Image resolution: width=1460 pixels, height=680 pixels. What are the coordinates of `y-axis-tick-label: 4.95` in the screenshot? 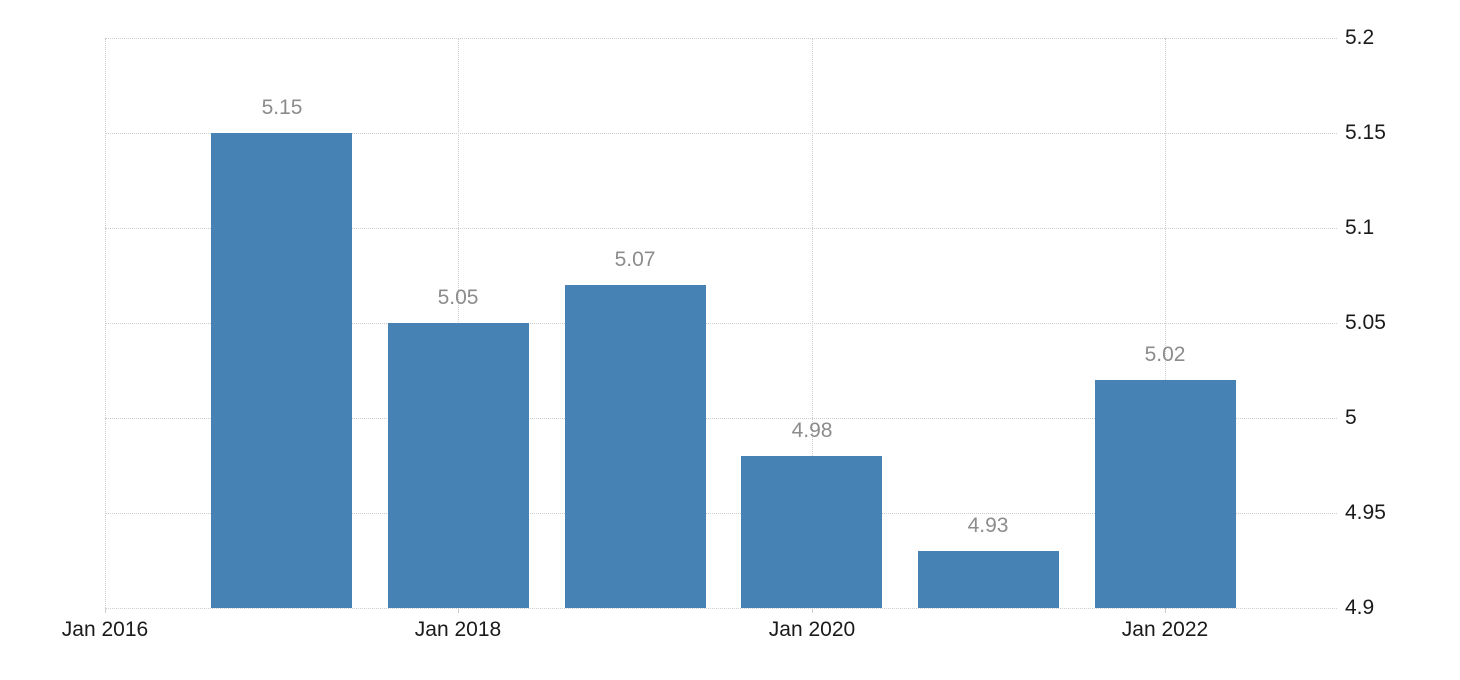 It's located at (1365, 512).